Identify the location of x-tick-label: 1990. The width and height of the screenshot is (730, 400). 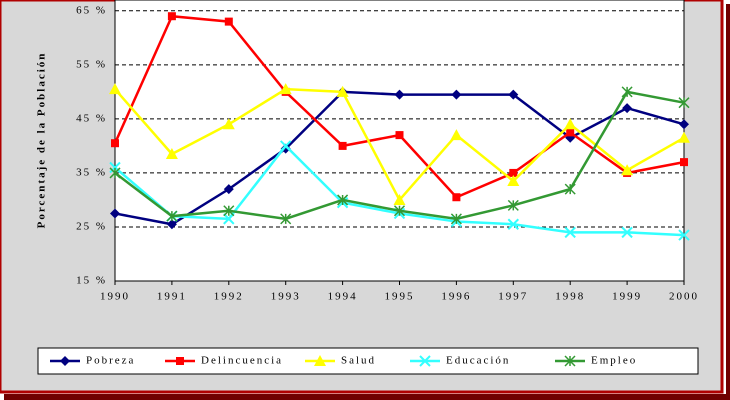
(115, 297).